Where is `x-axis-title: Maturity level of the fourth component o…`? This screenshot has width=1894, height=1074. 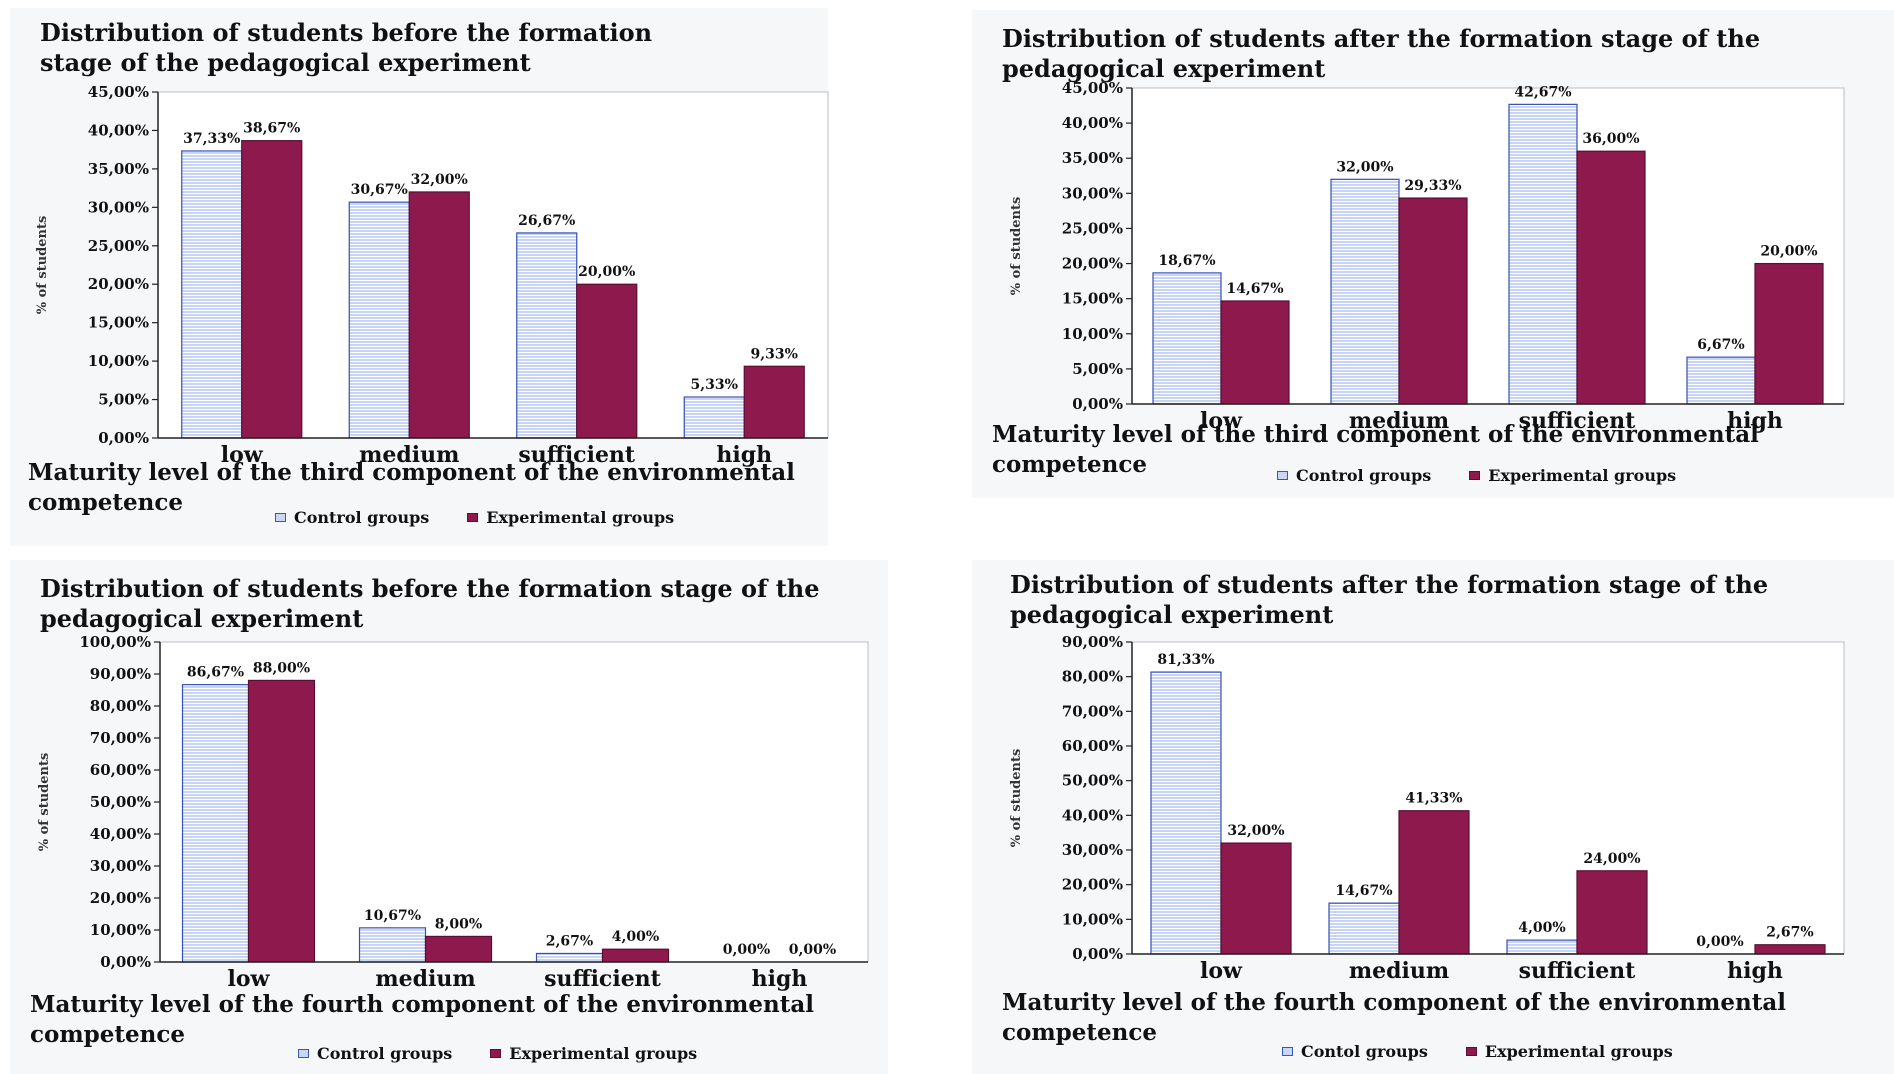
x-axis-title: Maturity level of the fourth component o… is located at coordinates (1394, 1017).